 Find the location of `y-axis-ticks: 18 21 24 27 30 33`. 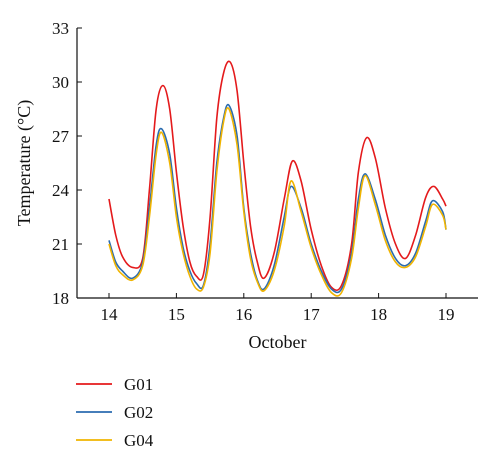

y-axis-ticks: 18 21 24 27 30 33 is located at coordinates (67, 163).